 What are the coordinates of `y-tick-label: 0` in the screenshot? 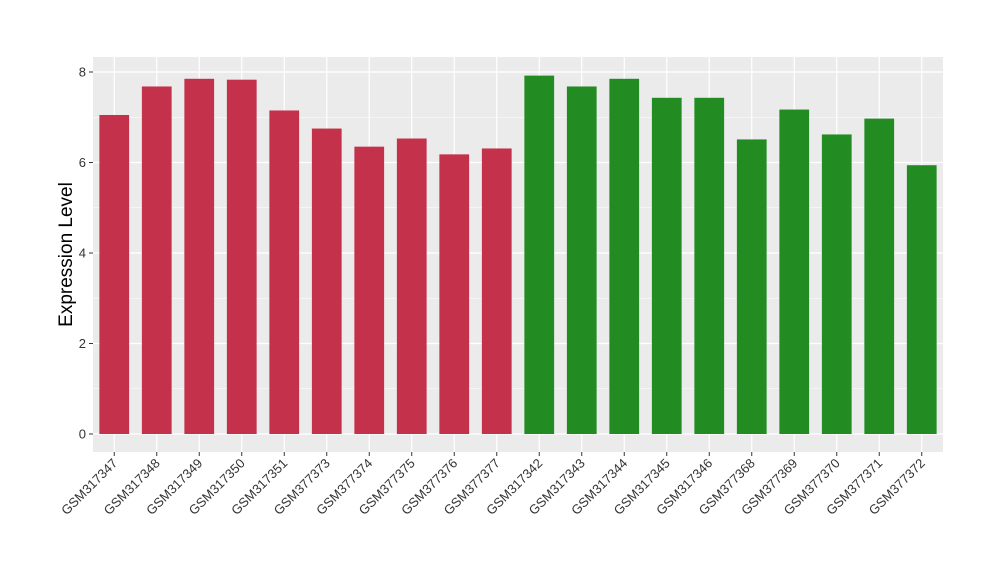 It's located at (82, 434).